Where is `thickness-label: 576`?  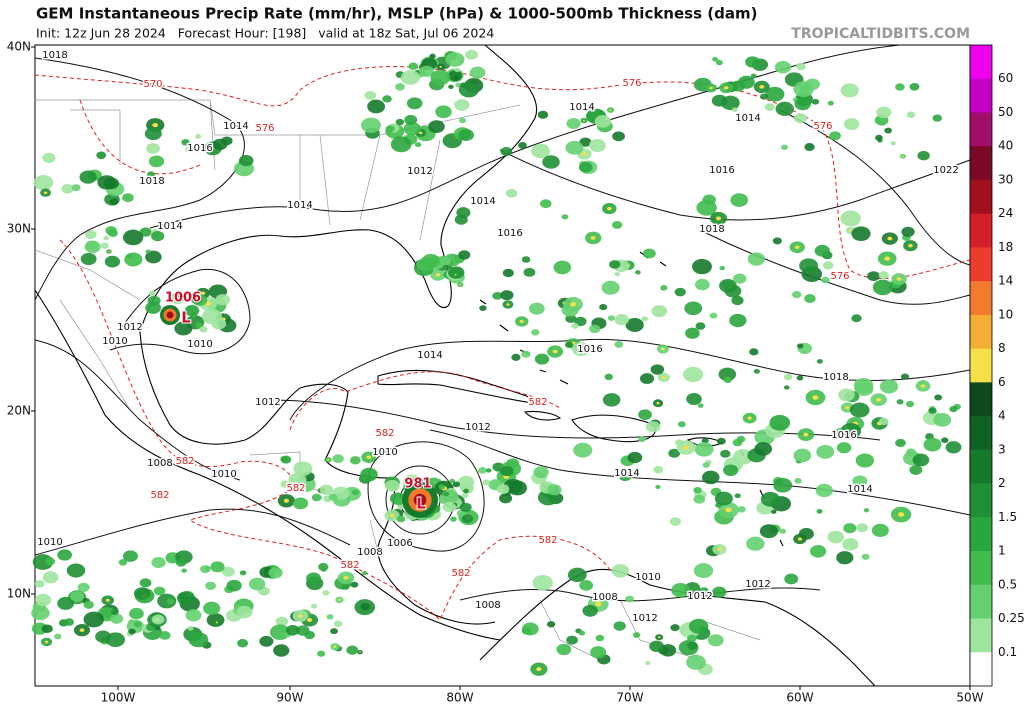
thickness-label: 576 is located at coordinates (631, 83).